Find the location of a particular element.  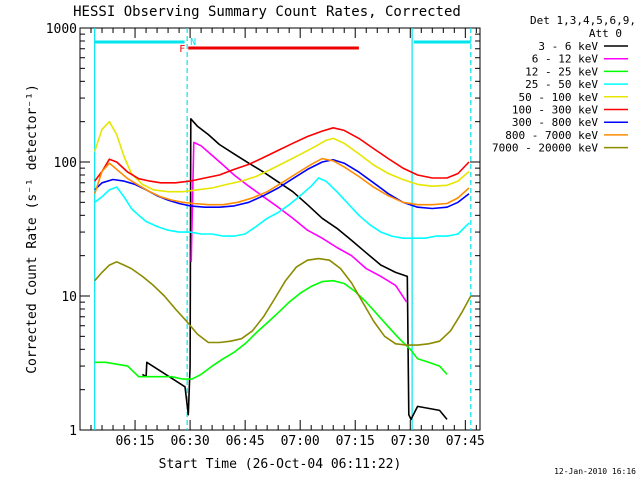

y-tick-label: 1000 is located at coordinates (61, 29).